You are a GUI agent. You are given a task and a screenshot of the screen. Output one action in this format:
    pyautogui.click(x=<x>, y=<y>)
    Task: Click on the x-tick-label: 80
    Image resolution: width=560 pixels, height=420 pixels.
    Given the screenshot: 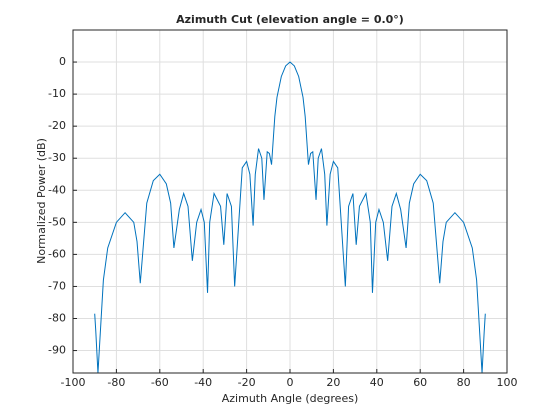 What is the action you would take?
    pyautogui.click(x=464, y=382)
    